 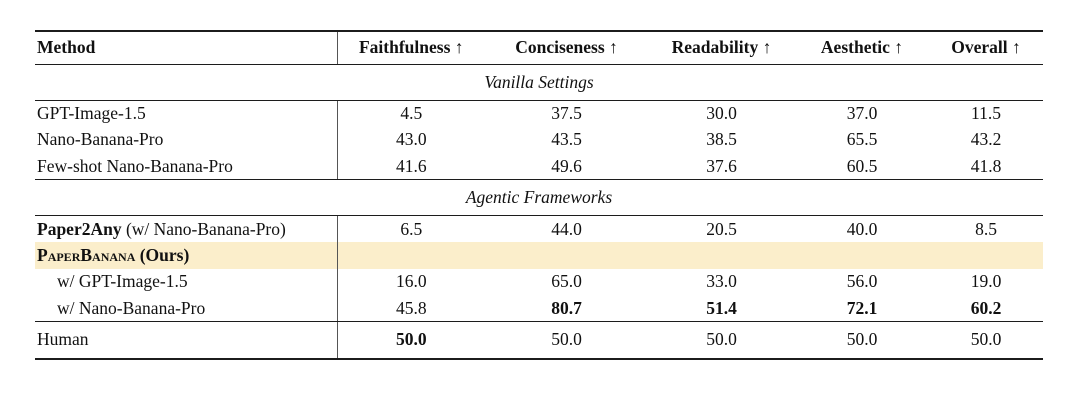 I want to click on value-cell: 43.0, so click(x=410, y=139).